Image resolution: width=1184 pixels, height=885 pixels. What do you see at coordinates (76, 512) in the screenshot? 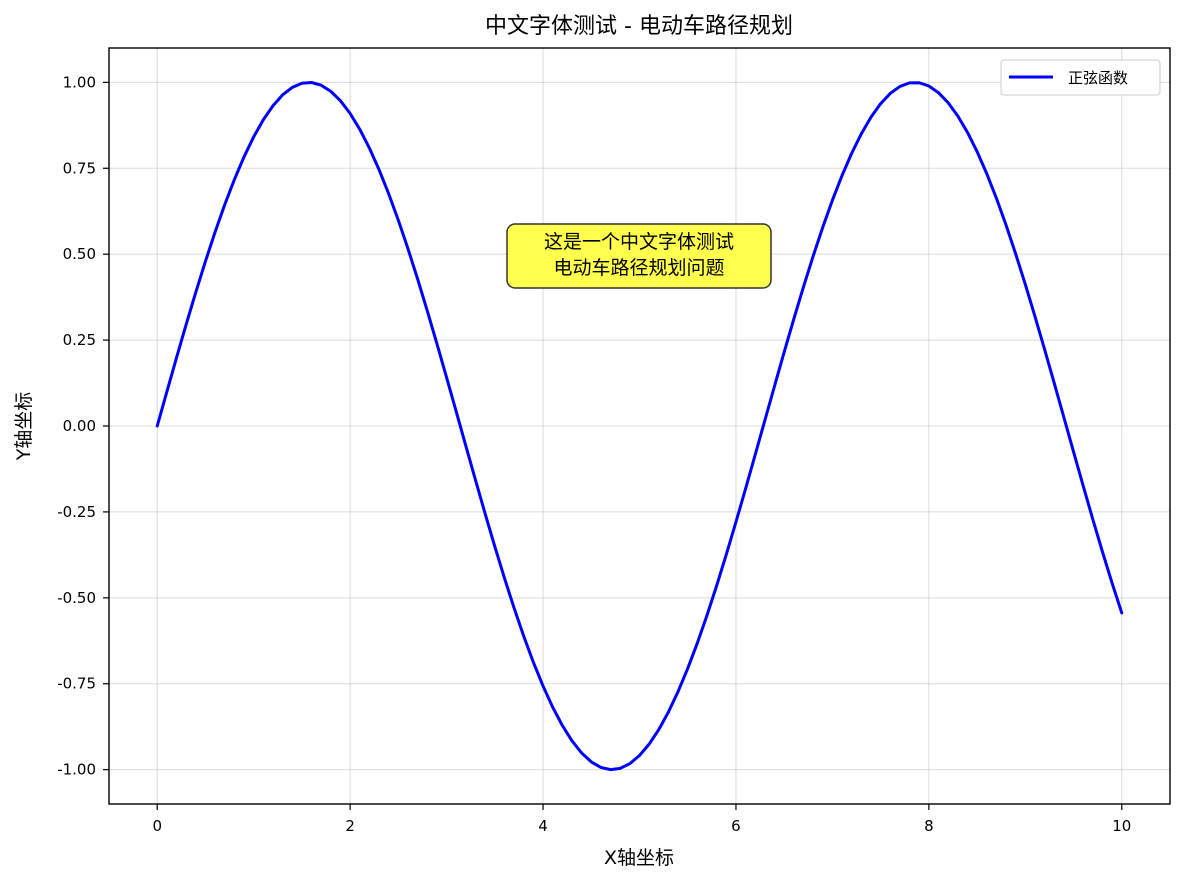
I see `y-tick-label: -0.25` at bounding box center [76, 512].